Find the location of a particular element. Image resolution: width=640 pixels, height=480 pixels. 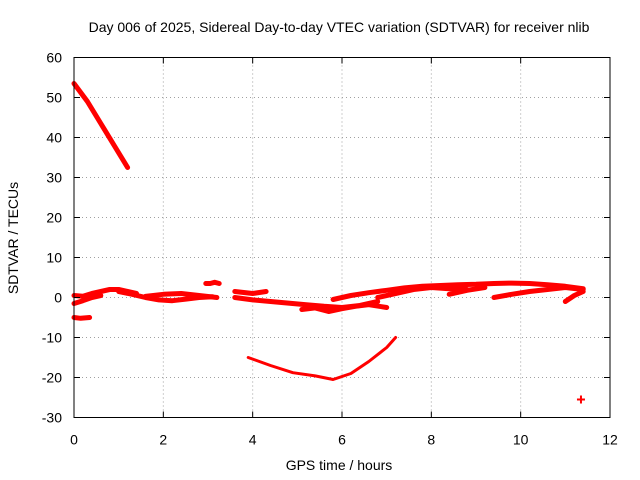

y-tick-label: -30 is located at coordinates (52, 418).